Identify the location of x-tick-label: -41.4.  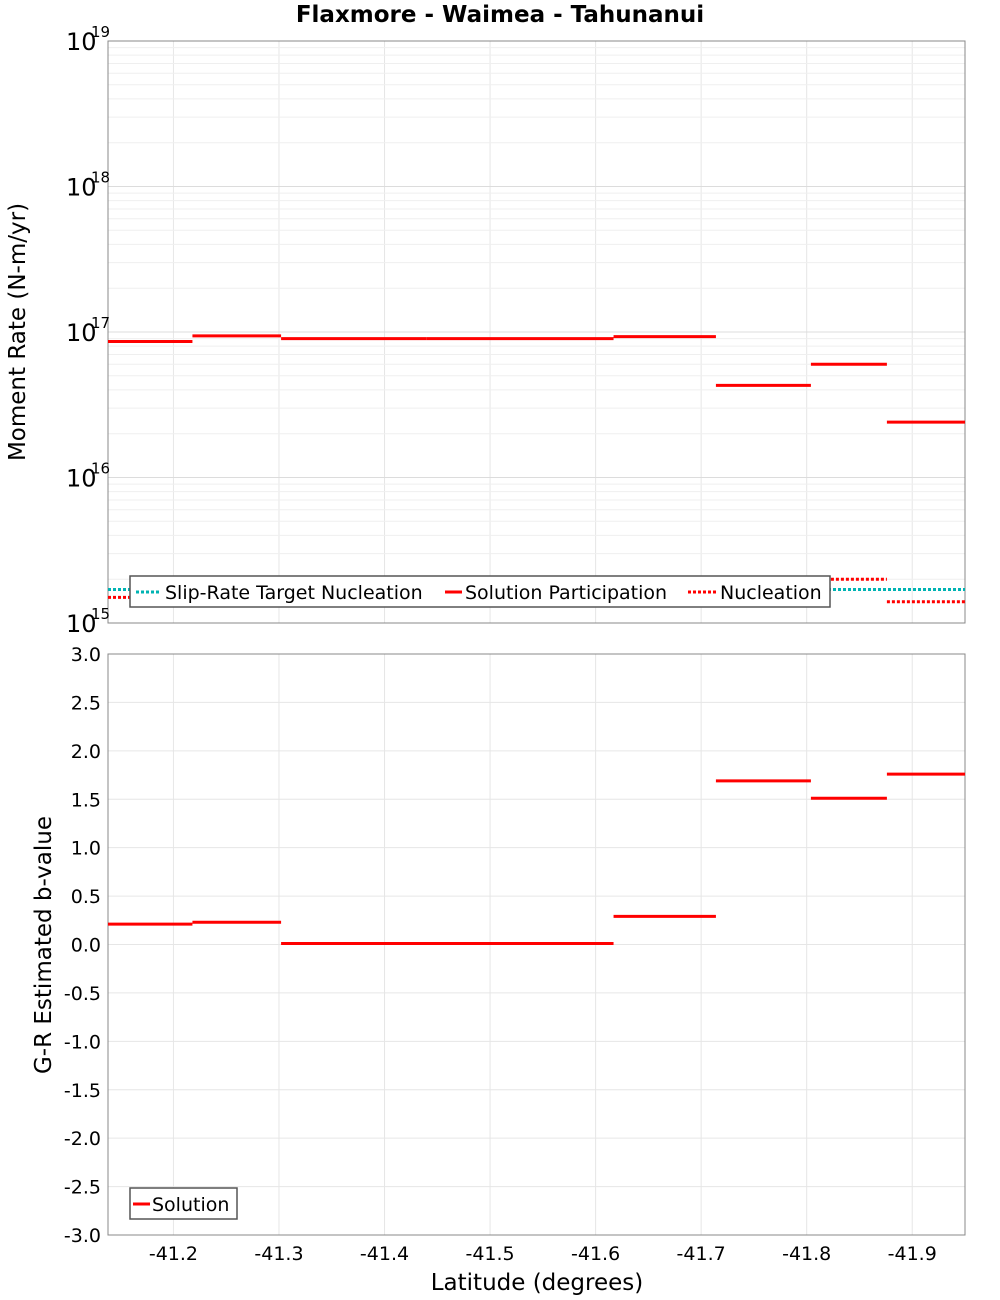
(384, 1254).